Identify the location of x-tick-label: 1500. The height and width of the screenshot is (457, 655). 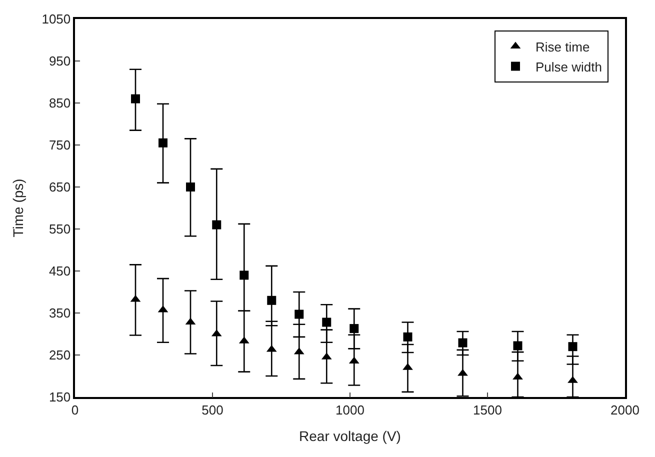
(487, 410).